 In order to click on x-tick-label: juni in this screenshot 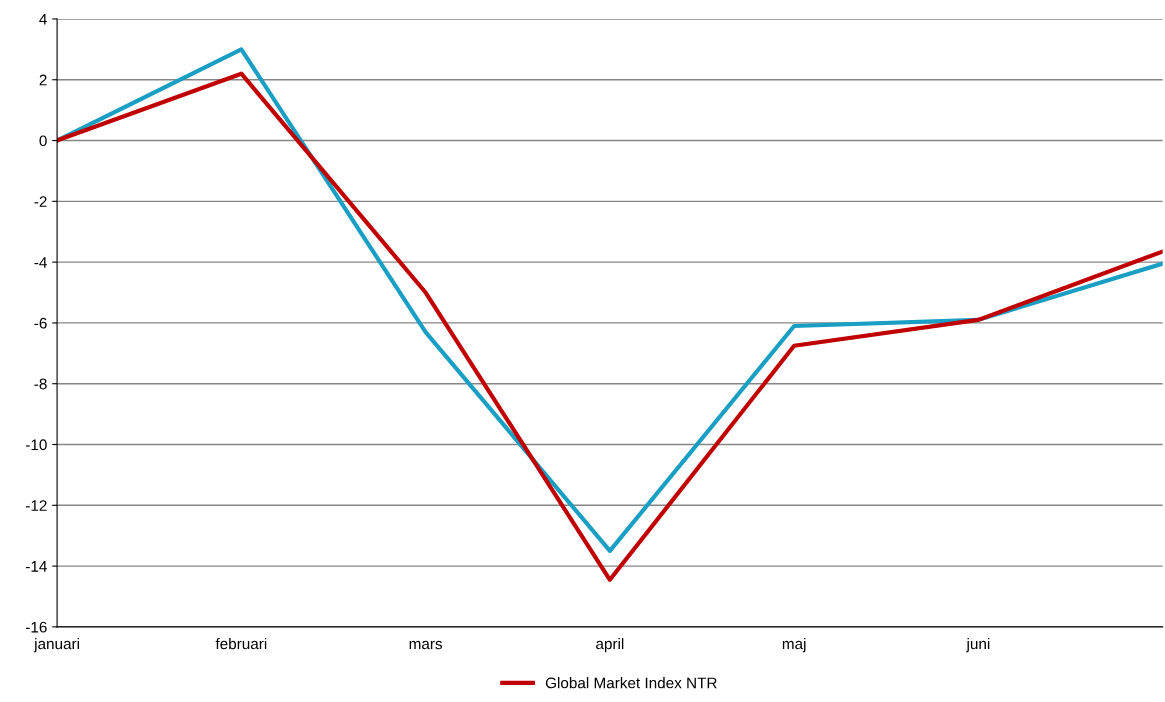, I will do `click(978, 645)`.